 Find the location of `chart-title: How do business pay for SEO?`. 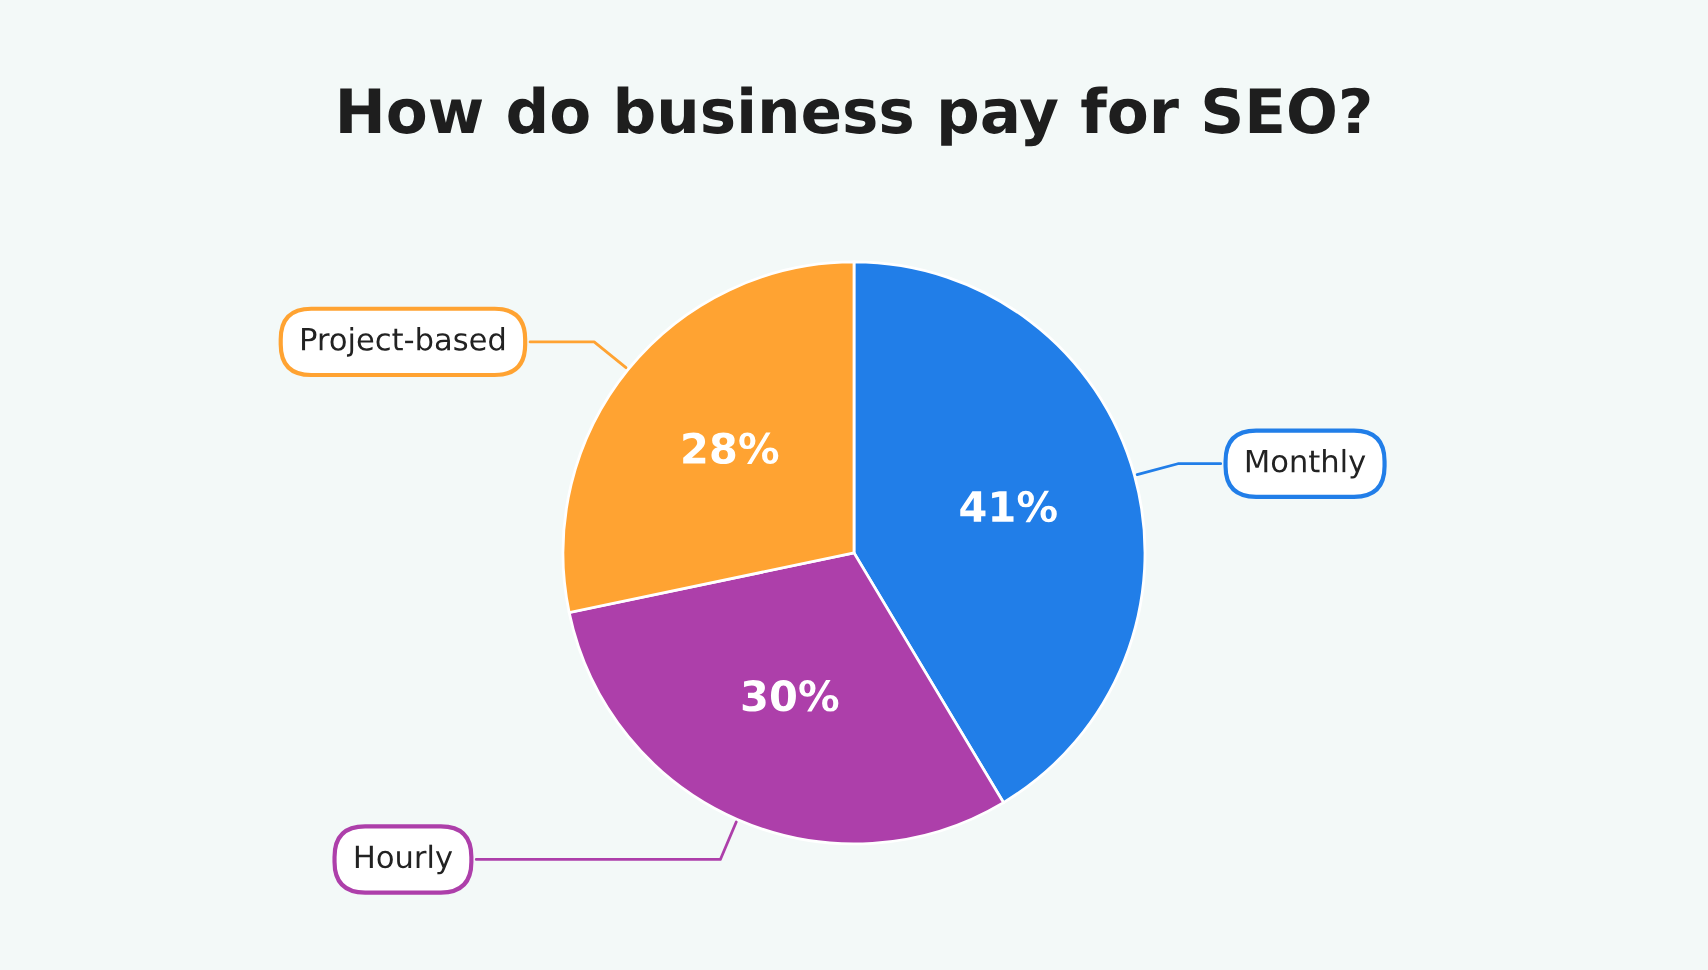

chart-title: How do business pay for SEO? is located at coordinates (855, 116).